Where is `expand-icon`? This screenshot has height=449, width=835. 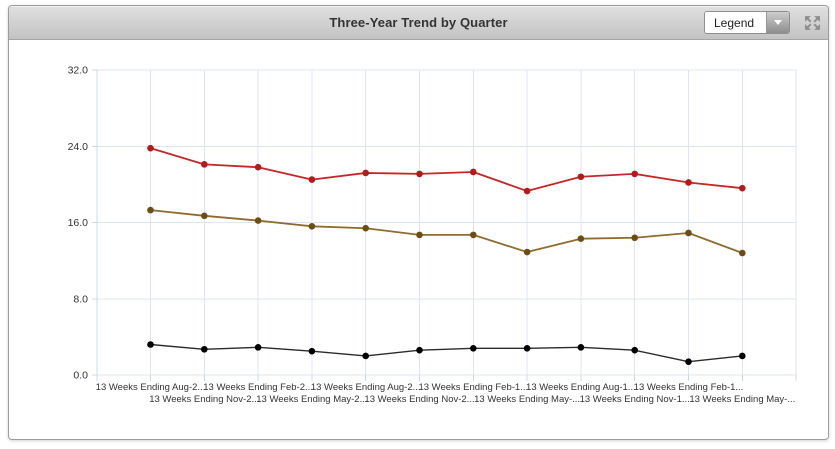
expand-icon is located at coordinates (812, 23).